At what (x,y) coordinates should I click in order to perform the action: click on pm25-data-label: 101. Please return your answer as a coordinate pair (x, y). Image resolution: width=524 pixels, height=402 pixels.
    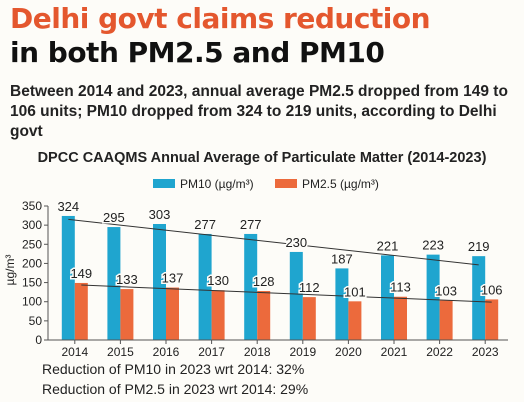
    Looking at the image, I should click on (355, 291).